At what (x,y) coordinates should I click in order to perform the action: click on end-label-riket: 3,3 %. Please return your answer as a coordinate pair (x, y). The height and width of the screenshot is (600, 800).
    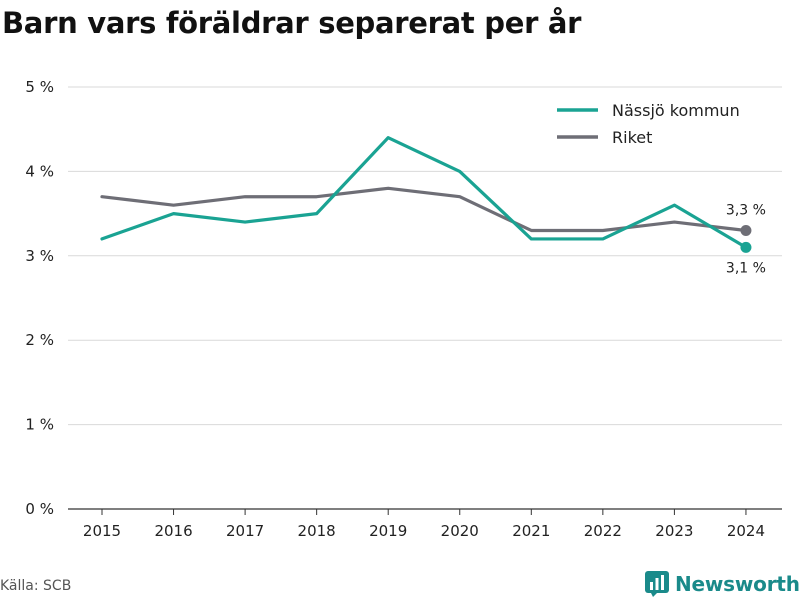
    Looking at the image, I should click on (746, 210).